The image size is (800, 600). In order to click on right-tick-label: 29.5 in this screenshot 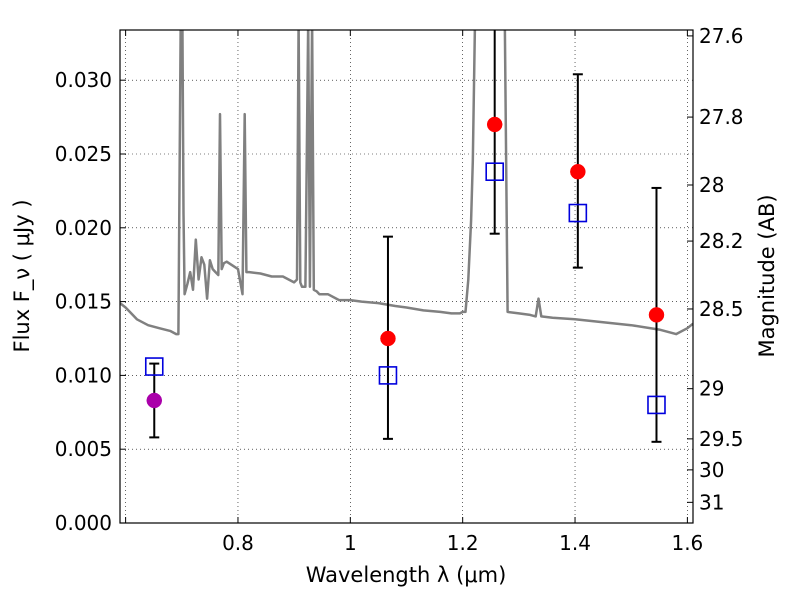, I will do `click(721, 439)`.